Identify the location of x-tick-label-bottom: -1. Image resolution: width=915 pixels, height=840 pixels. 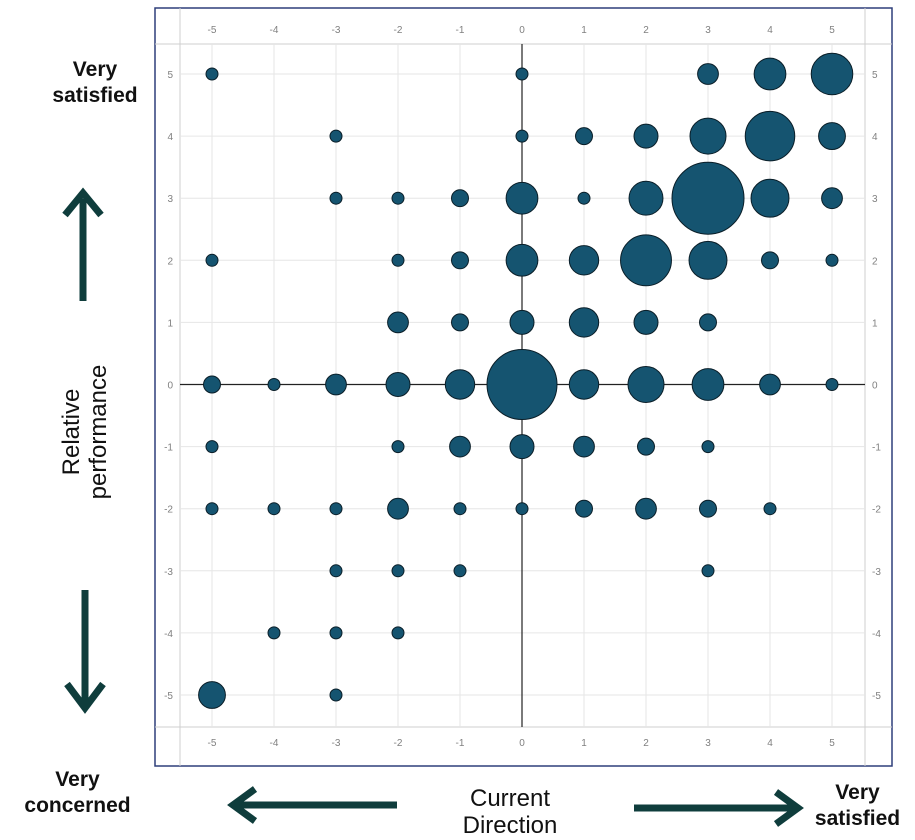
(460, 743).